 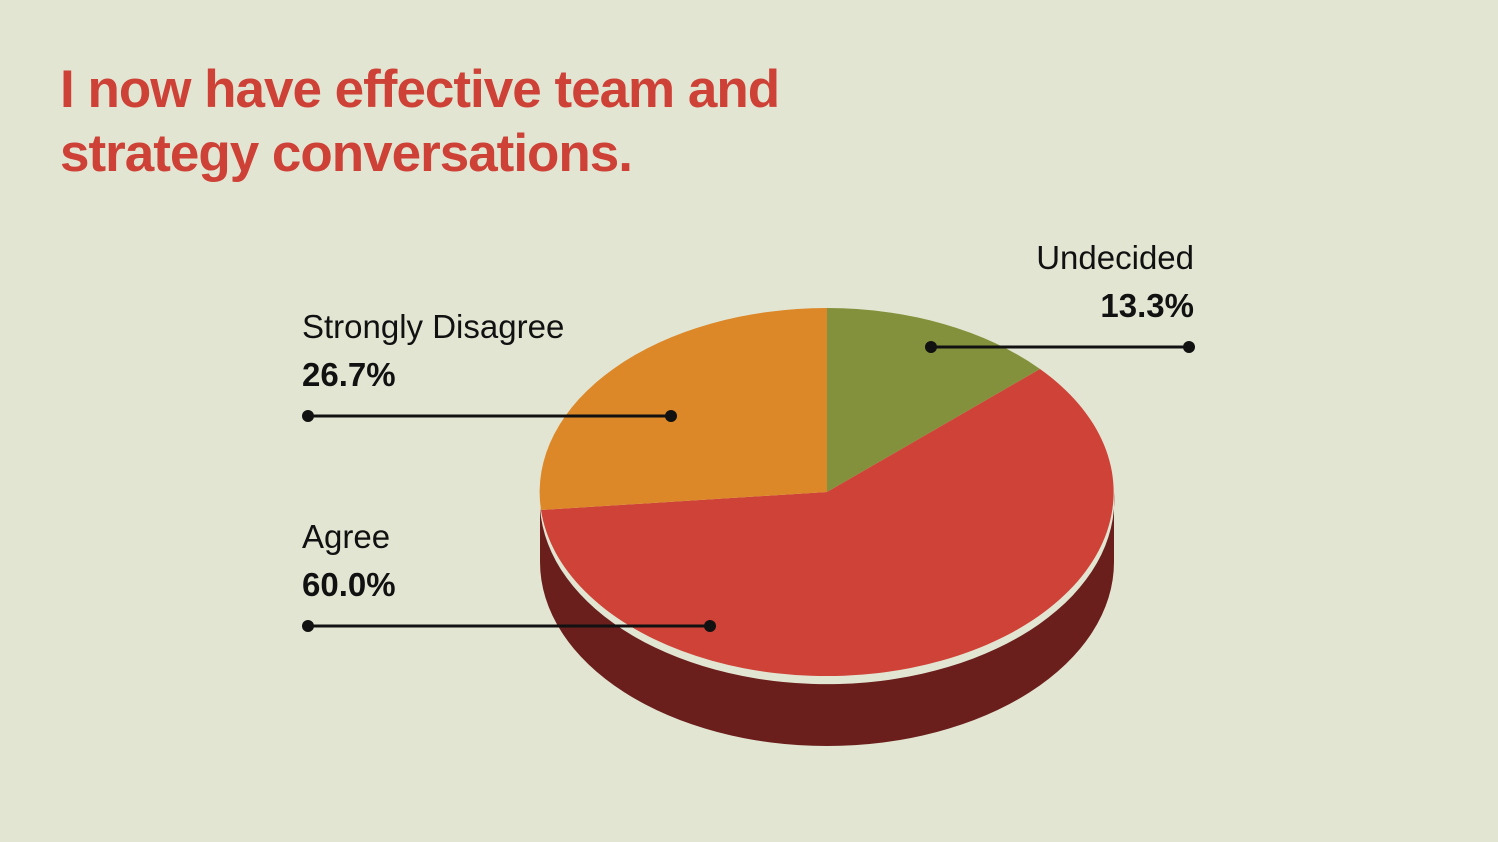 I want to click on label-strongly-disagree: Strongly Disagree 26.7%, so click(x=433, y=351).